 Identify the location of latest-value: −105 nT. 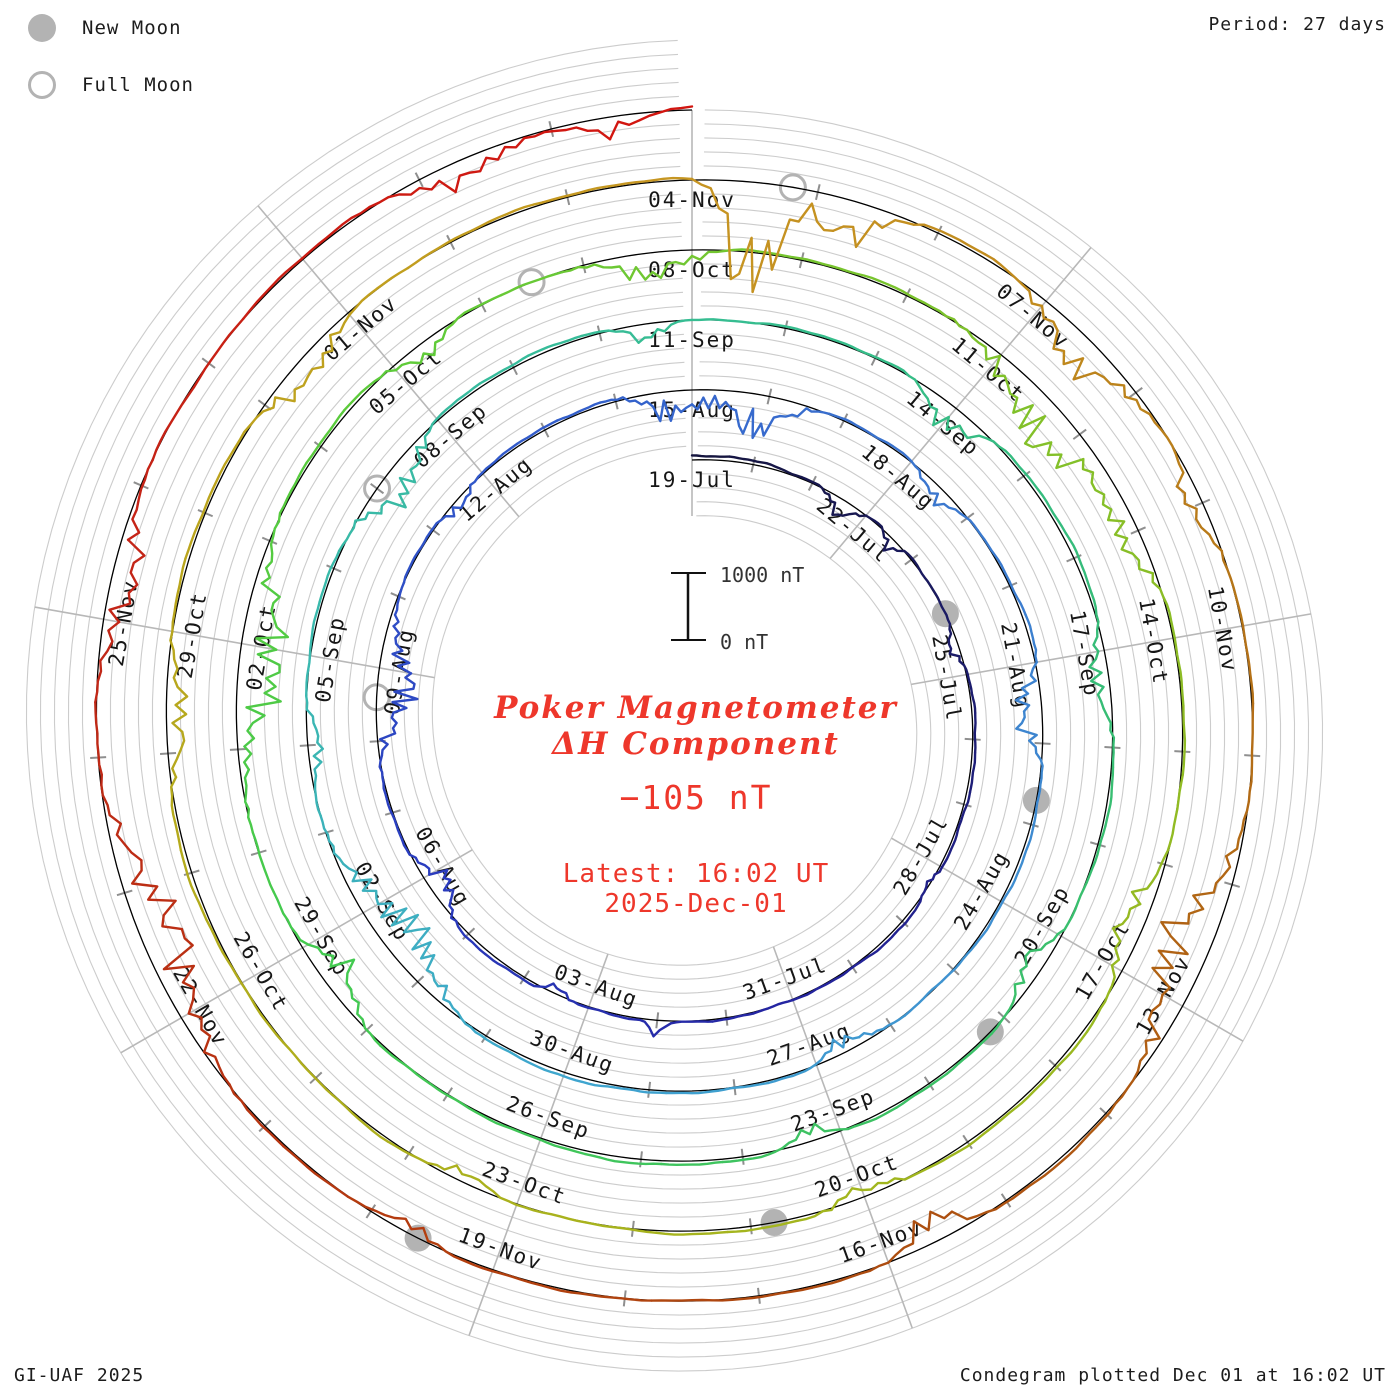
(696, 797).